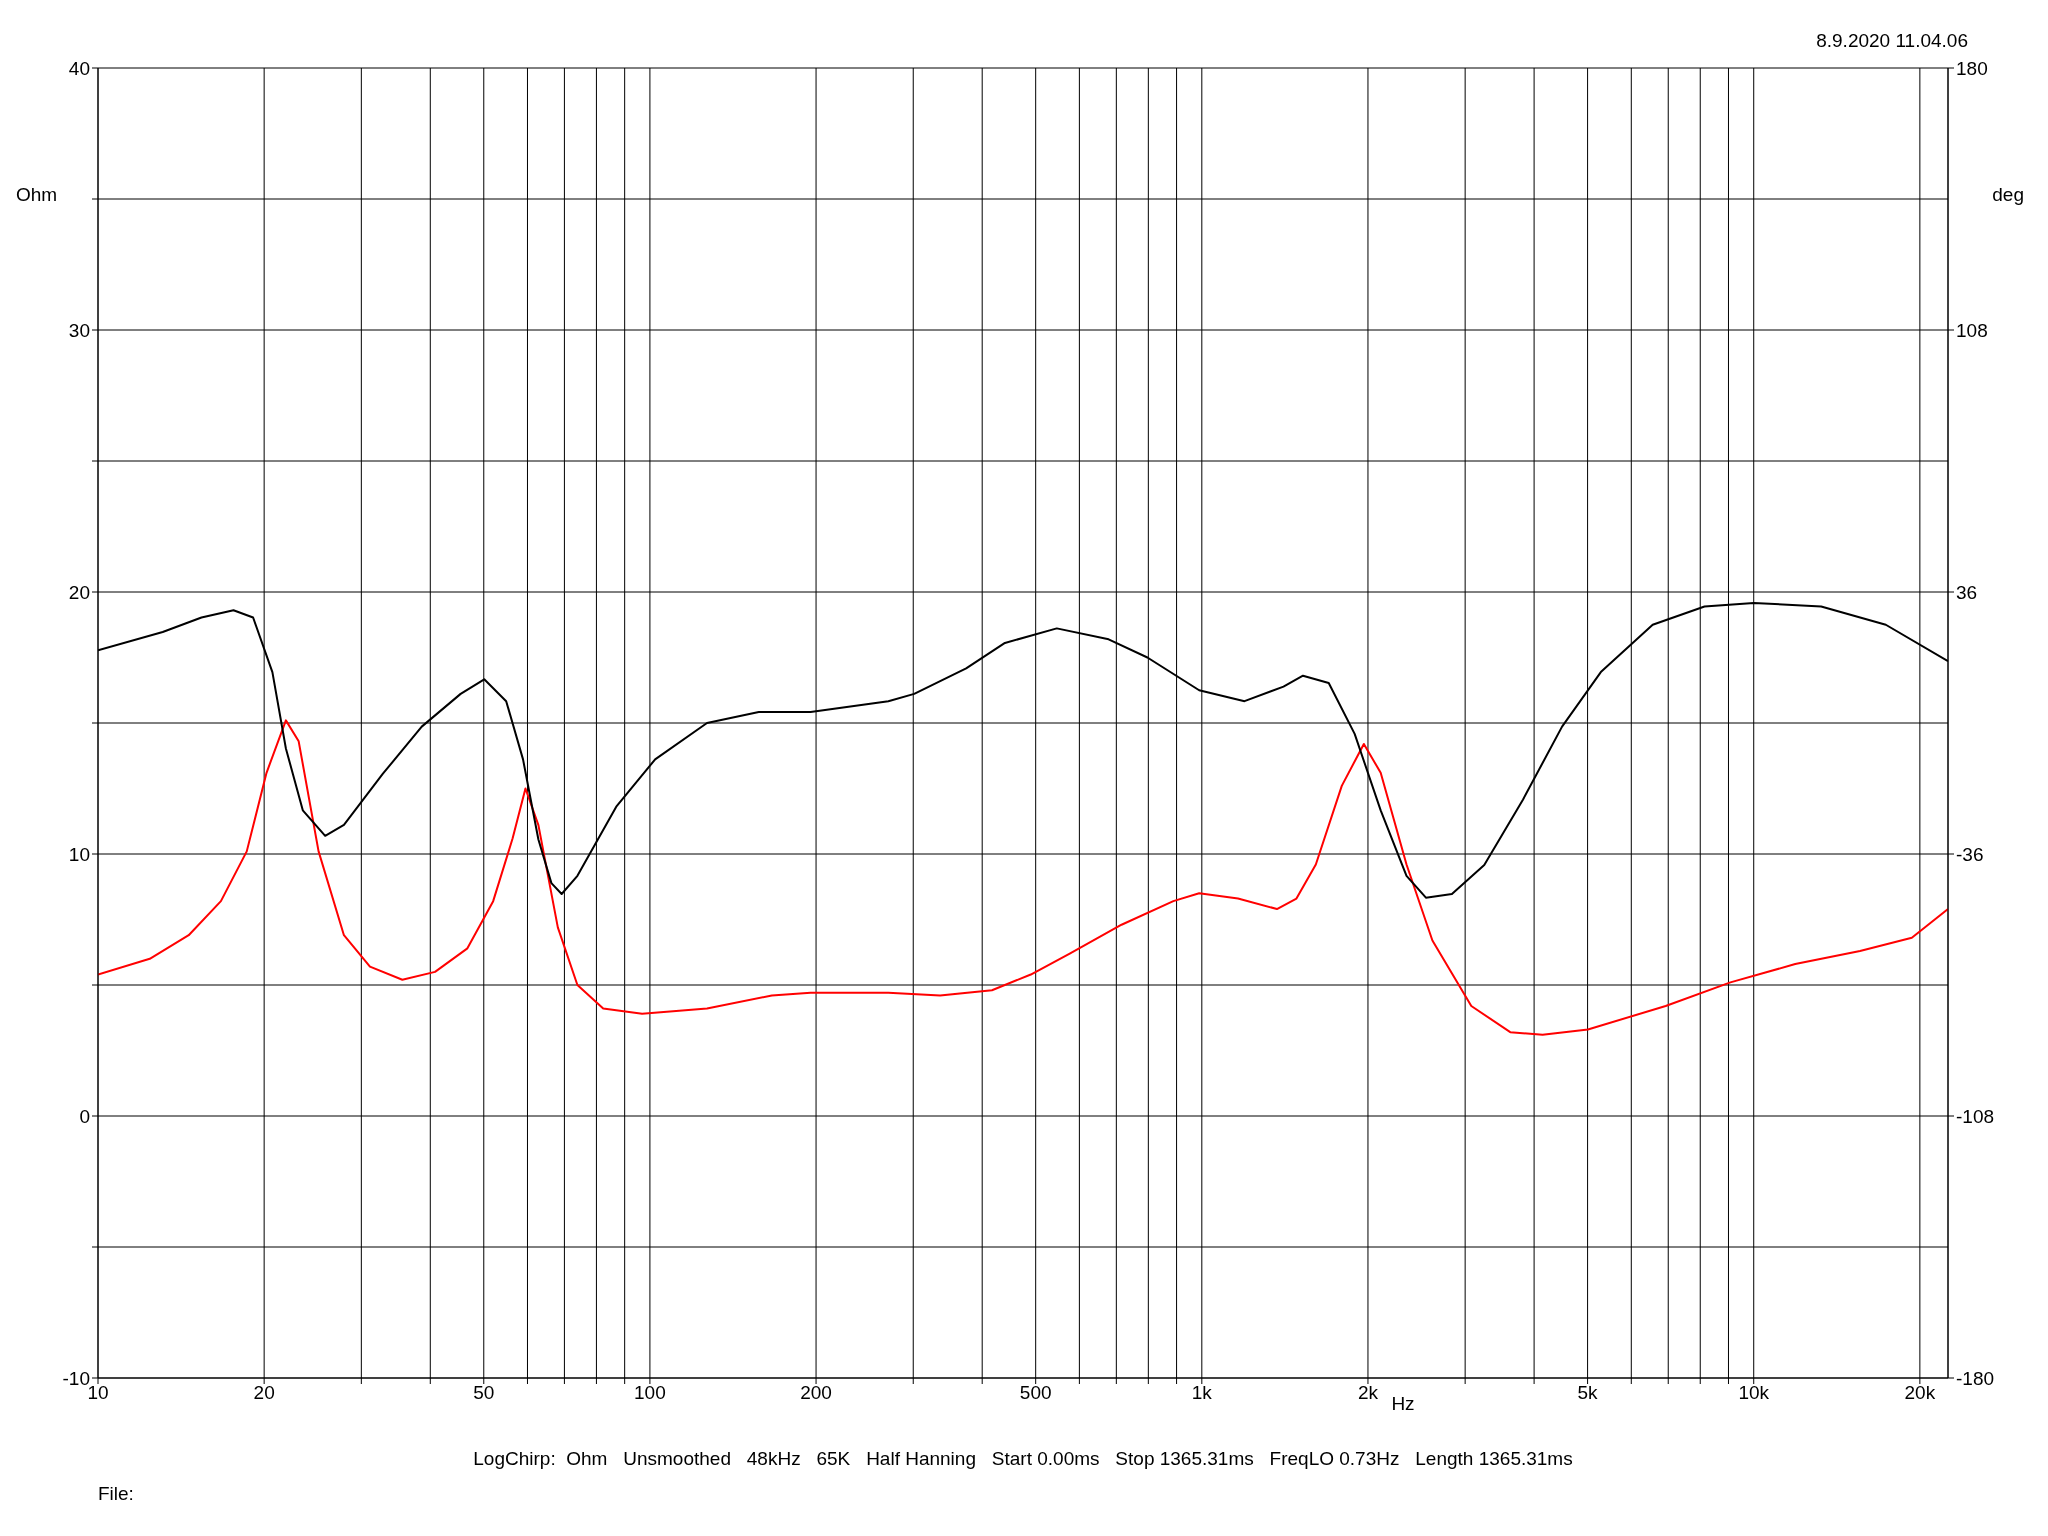  What do you see at coordinates (1588, 1393) in the screenshot?
I see `x-tick-label: 5k` at bounding box center [1588, 1393].